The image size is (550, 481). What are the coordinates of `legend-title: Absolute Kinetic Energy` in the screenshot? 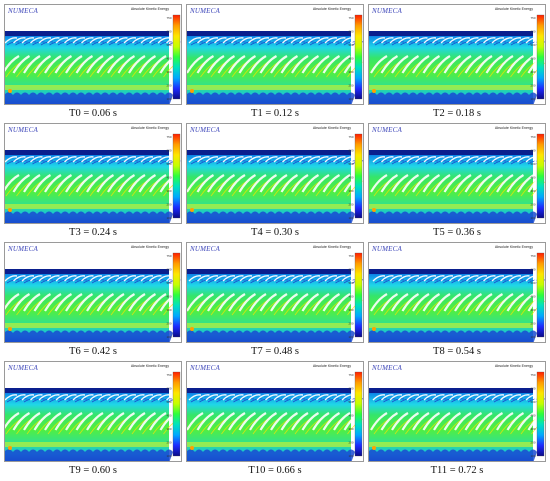 It's located at (513, 366).